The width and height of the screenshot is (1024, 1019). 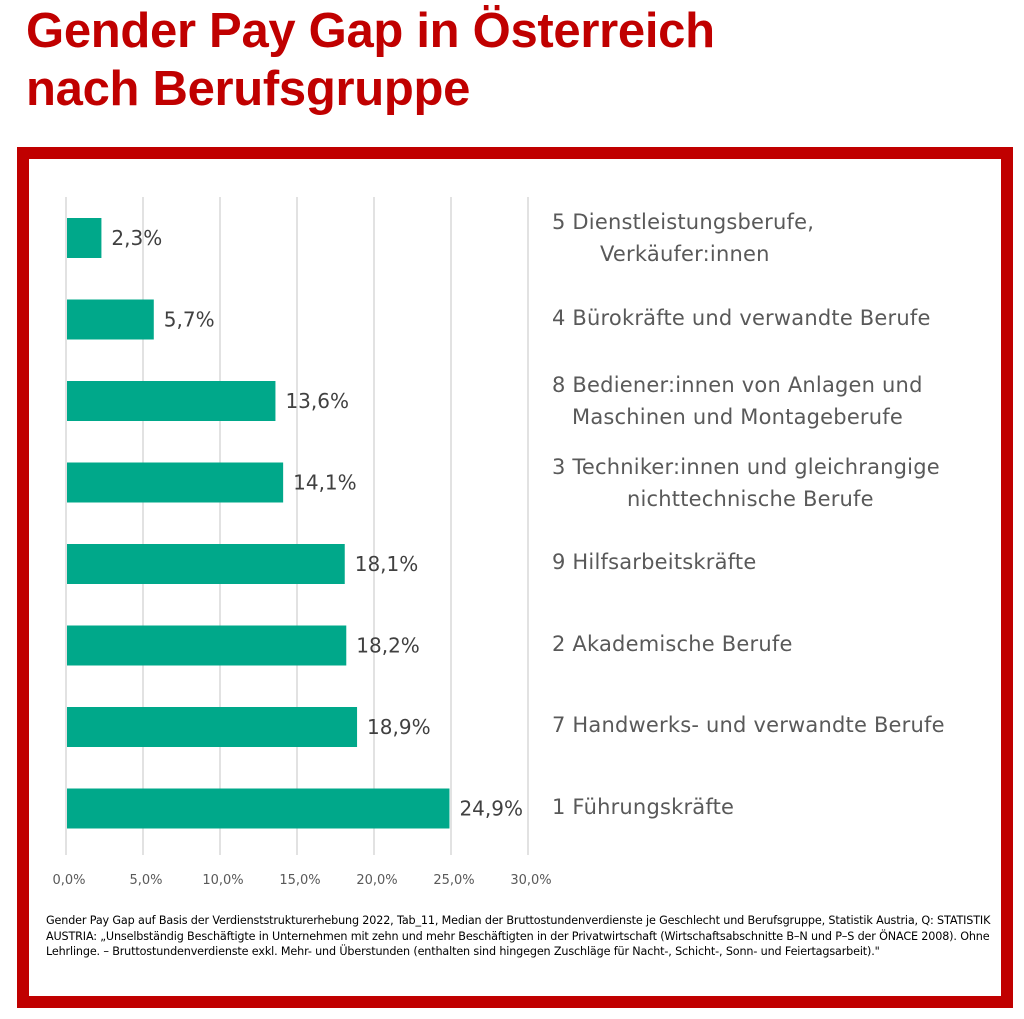 What do you see at coordinates (145, 880) in the screenshot?
I see `x-tick-label: 5,0%` at bounding box center [145, 880].